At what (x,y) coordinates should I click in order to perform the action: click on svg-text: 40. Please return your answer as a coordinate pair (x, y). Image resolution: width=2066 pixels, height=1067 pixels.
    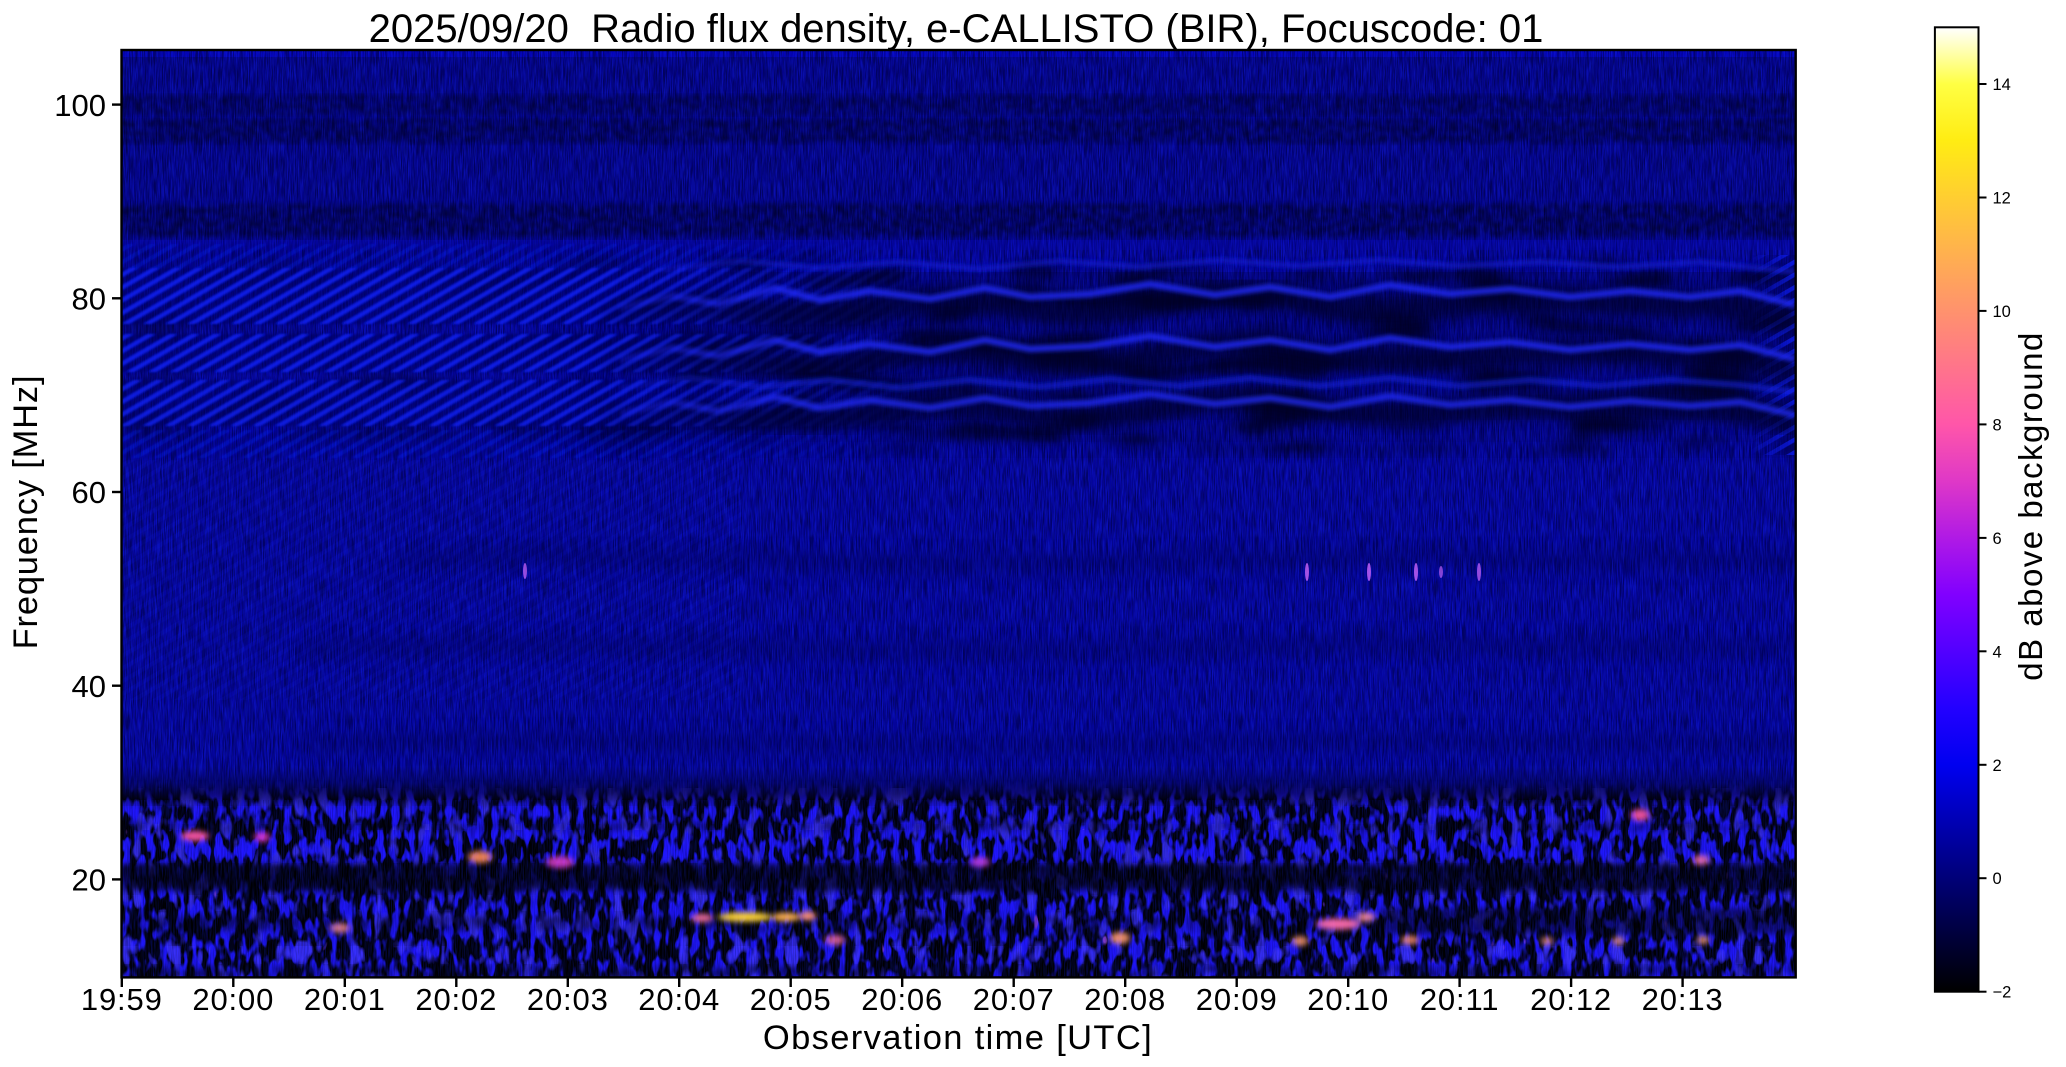
    Looking at the image, I should click on (89, 686).